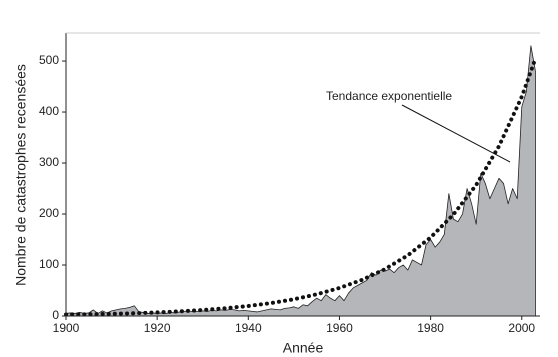 This screenshot has height=357, width=558. I want to click on y-axis-label: Nombre de catastrophes recensées, so click(21, 175).